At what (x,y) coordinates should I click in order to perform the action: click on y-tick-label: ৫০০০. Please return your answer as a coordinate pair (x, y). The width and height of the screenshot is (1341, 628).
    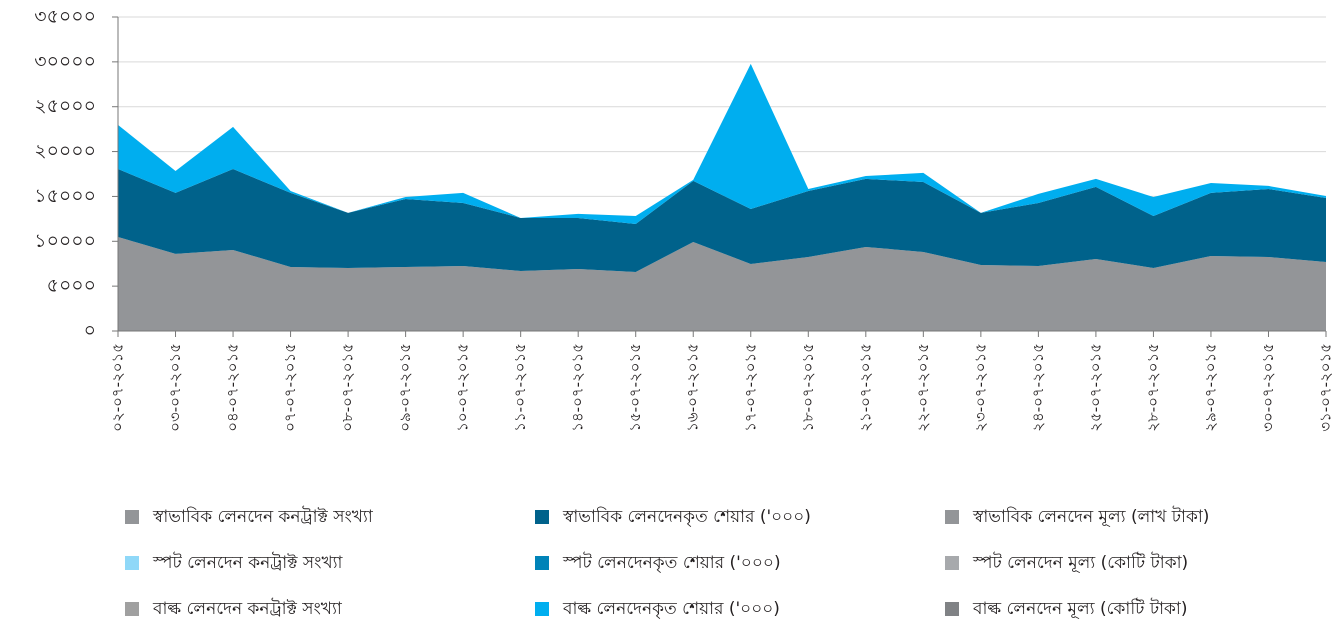
    Looking at the image, I should click on (71, 286).